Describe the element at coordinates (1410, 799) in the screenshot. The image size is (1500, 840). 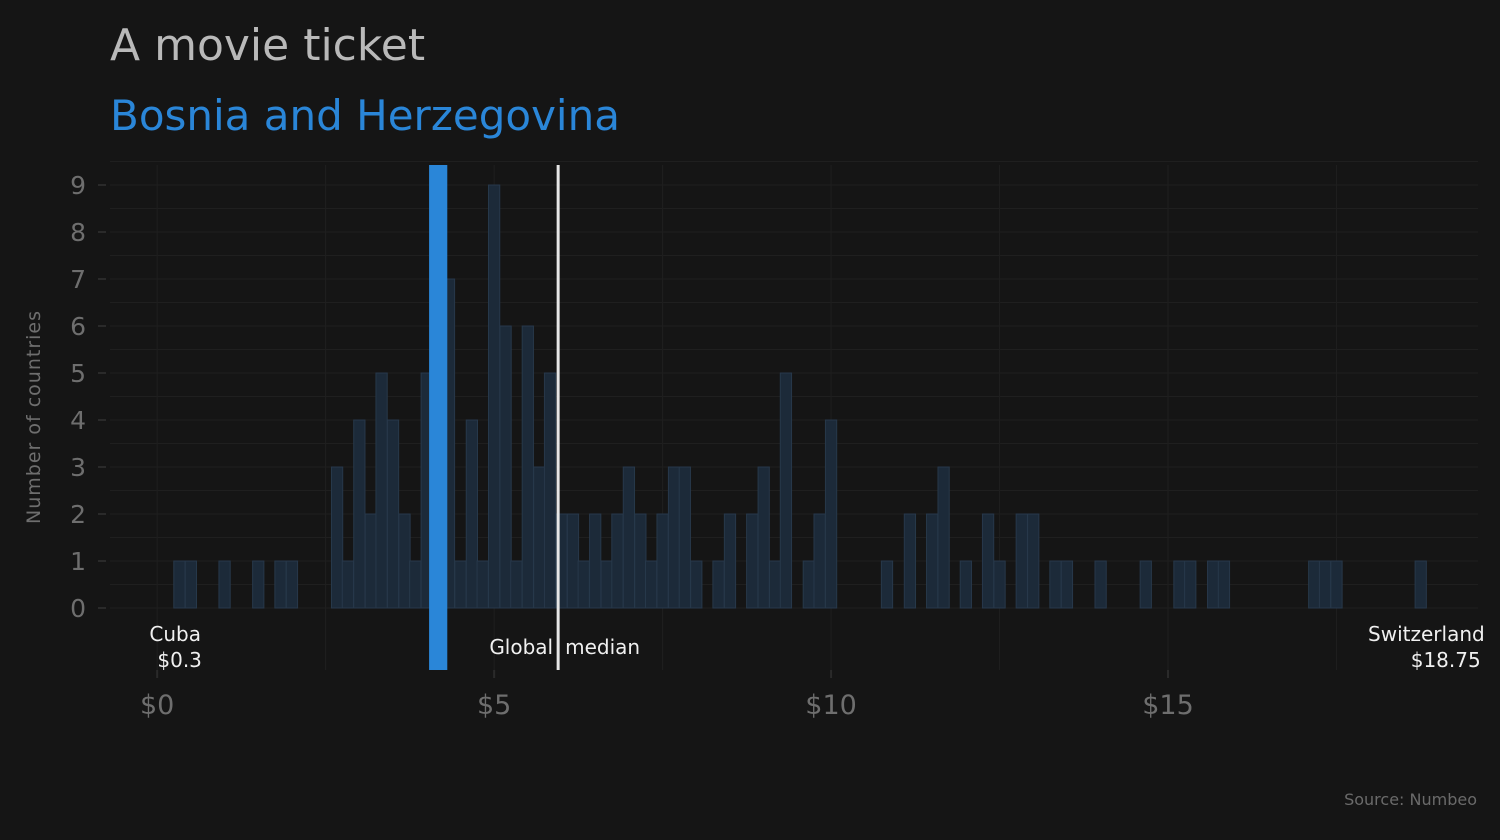
I see `source-note: Source: Numbeo` at that location.